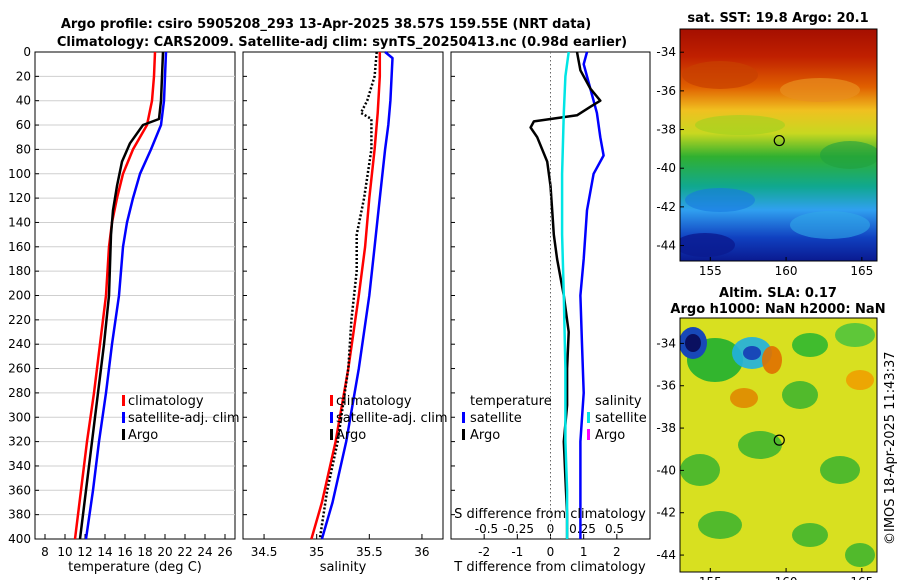 This screenshot has width=900, height=580. I want to click on sla-argo-location-marker, so click(779, 440).